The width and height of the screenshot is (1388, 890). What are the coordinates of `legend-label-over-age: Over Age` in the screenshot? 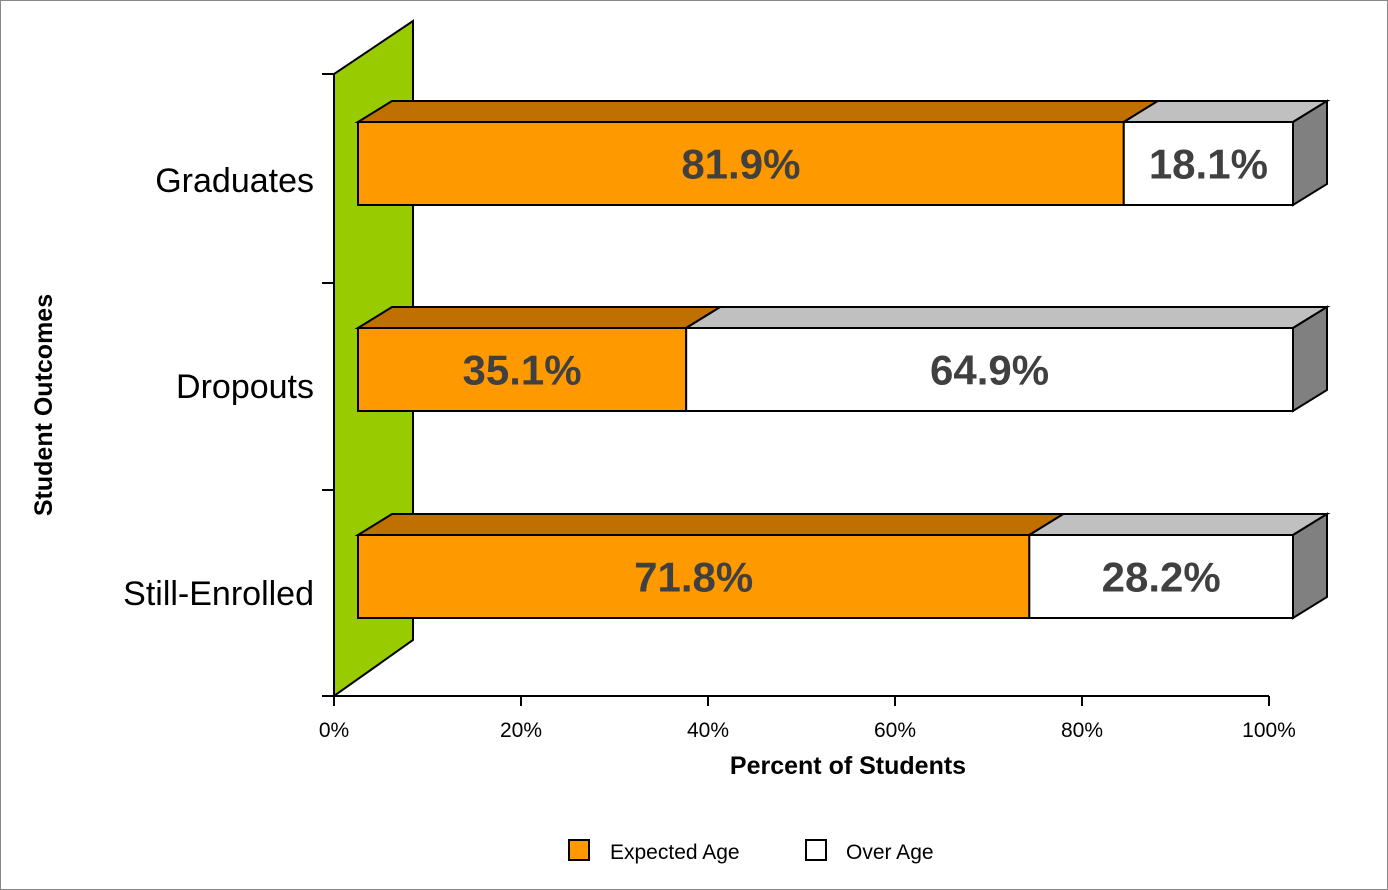 It's located at (890, 852).